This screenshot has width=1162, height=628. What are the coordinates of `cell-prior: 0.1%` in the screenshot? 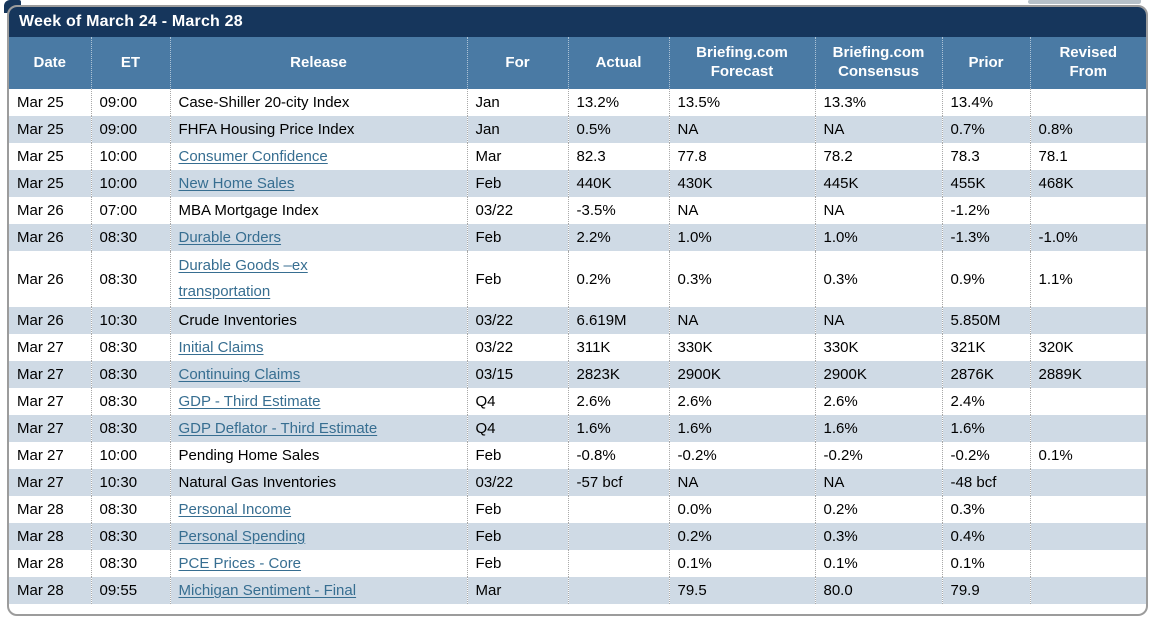 It's located at (986, 563).